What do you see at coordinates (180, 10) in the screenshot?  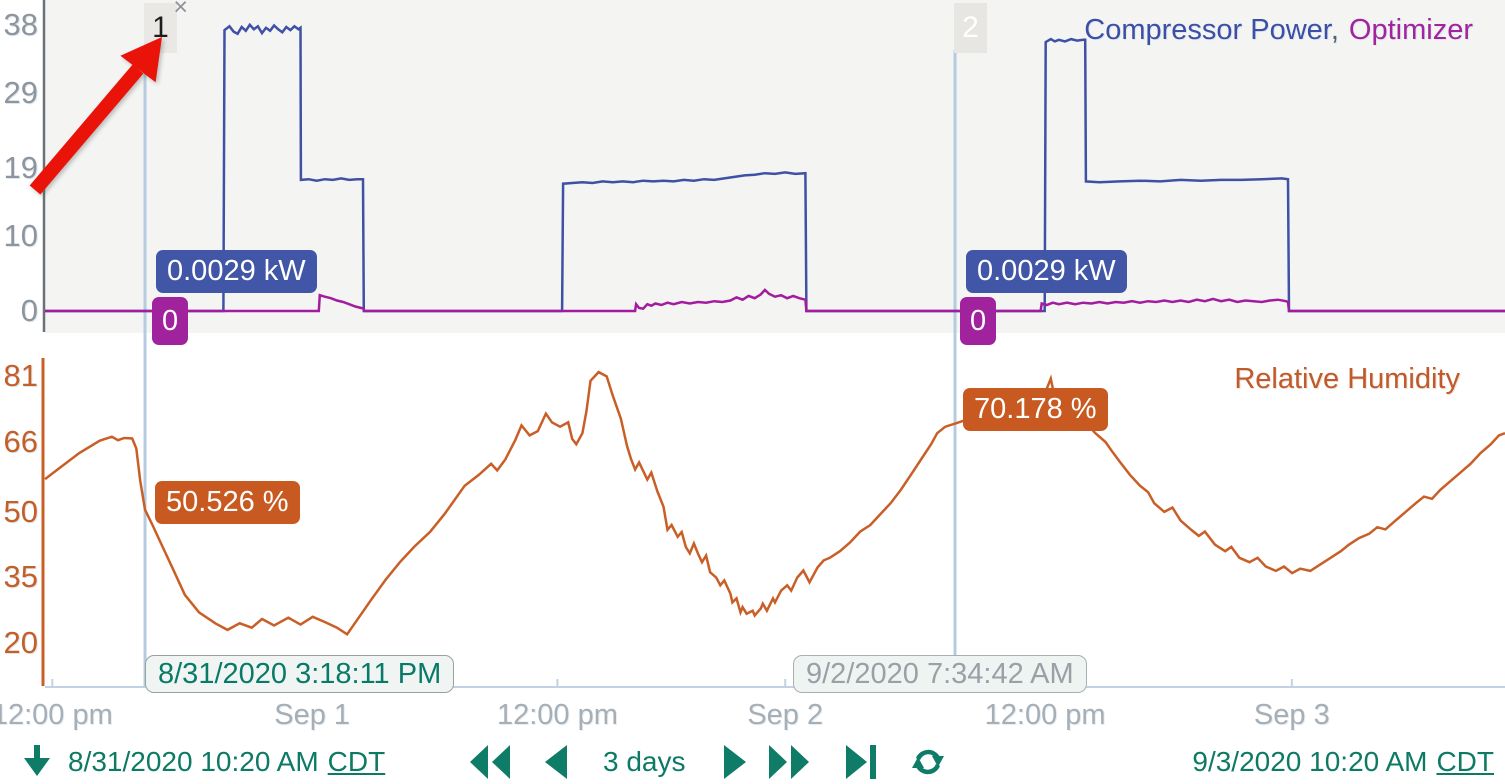 I see `cursor-1-close-icon: ×` at bounding box center [180, 10].